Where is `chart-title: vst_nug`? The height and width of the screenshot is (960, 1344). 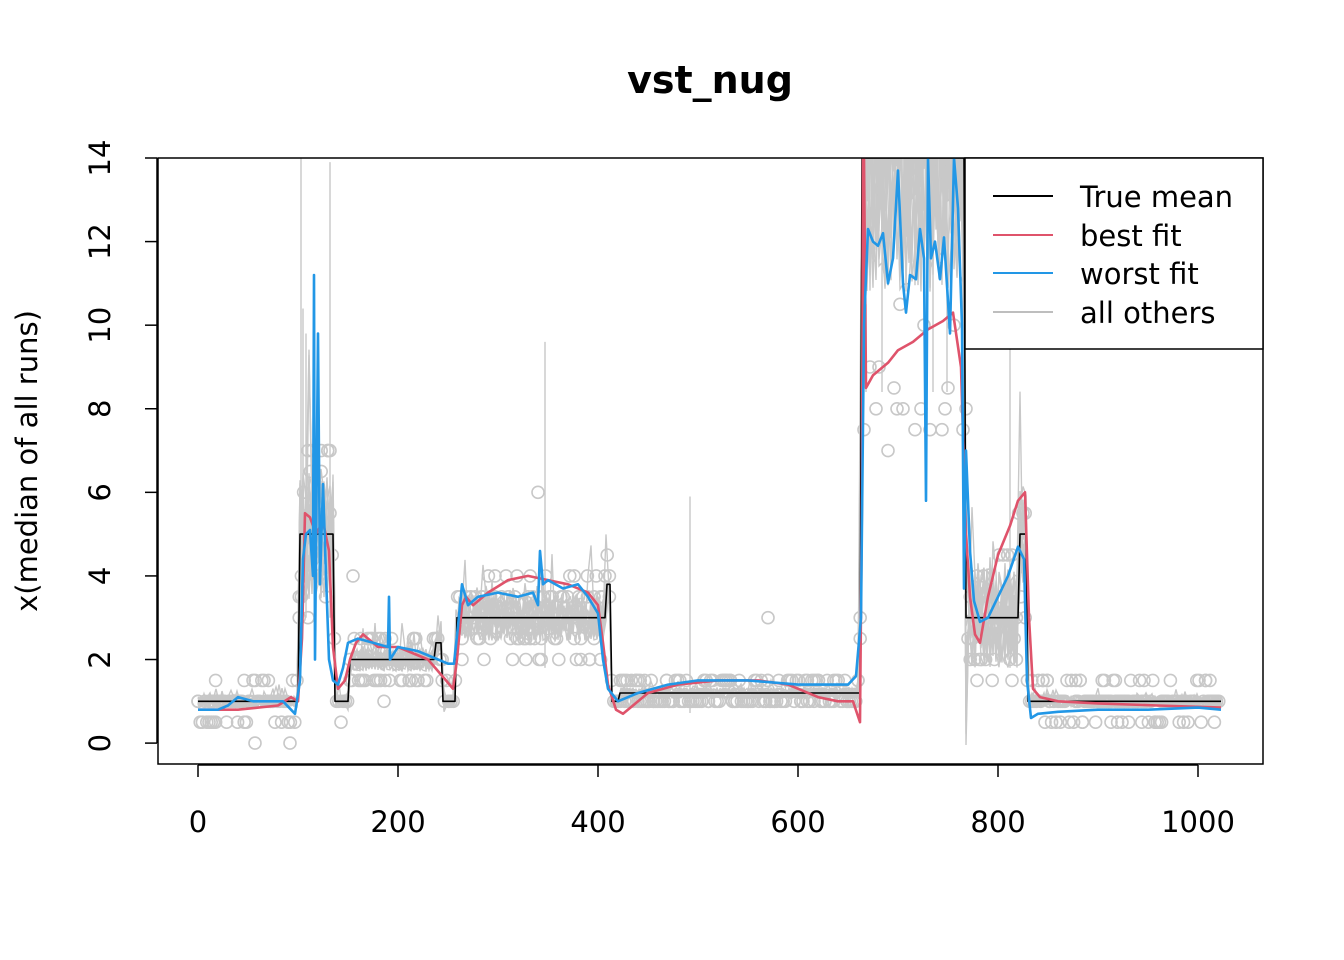
chart-title: vst_nug is located at coordinates (710, 80).